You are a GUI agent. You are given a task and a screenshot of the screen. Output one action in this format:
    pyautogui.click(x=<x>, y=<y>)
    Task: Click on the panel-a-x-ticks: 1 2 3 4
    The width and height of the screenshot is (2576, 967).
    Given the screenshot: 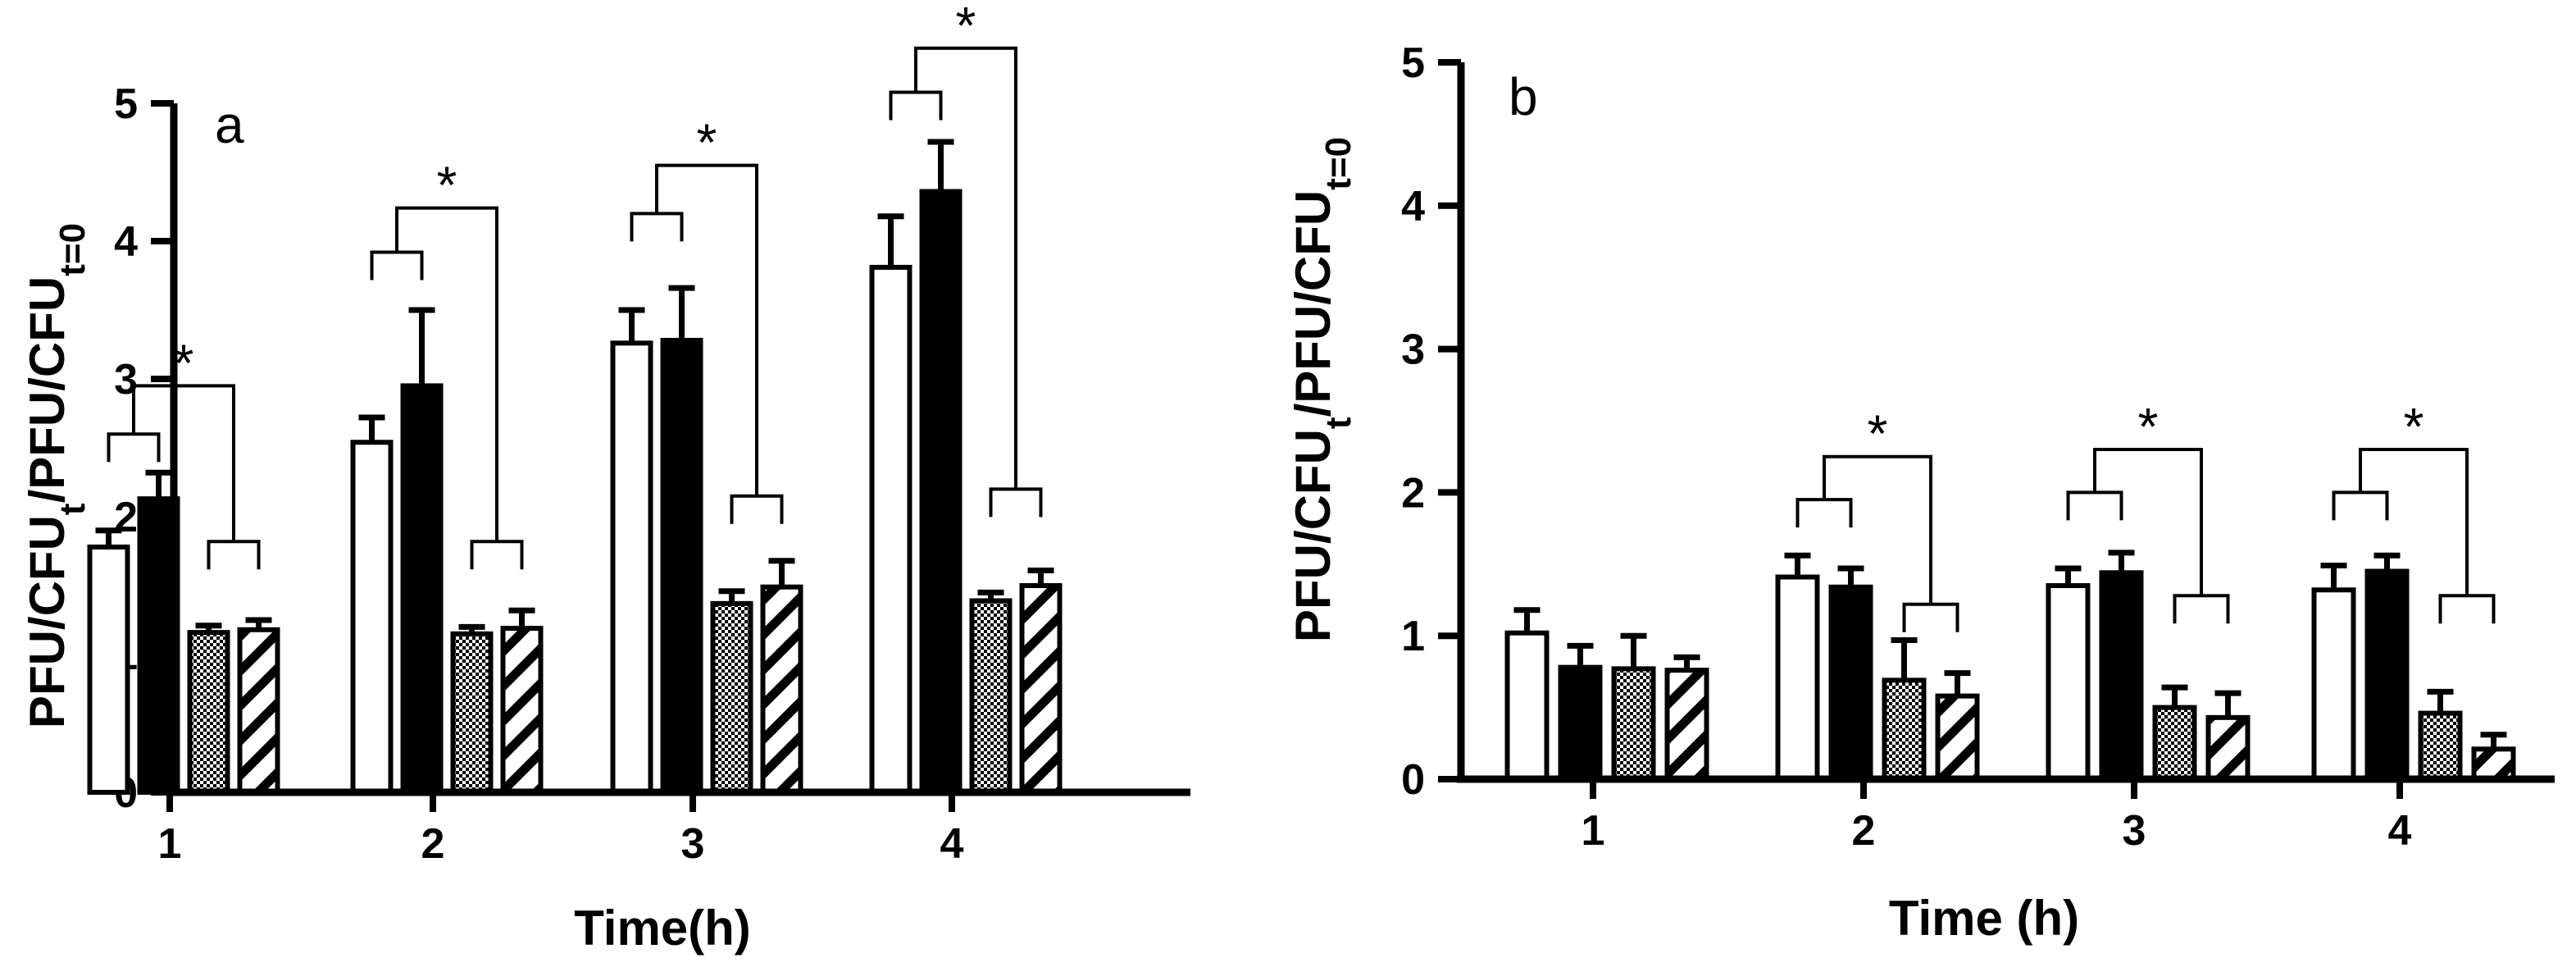 What is the action you would take?
    pyautogui.click(x=561, y=830)
    